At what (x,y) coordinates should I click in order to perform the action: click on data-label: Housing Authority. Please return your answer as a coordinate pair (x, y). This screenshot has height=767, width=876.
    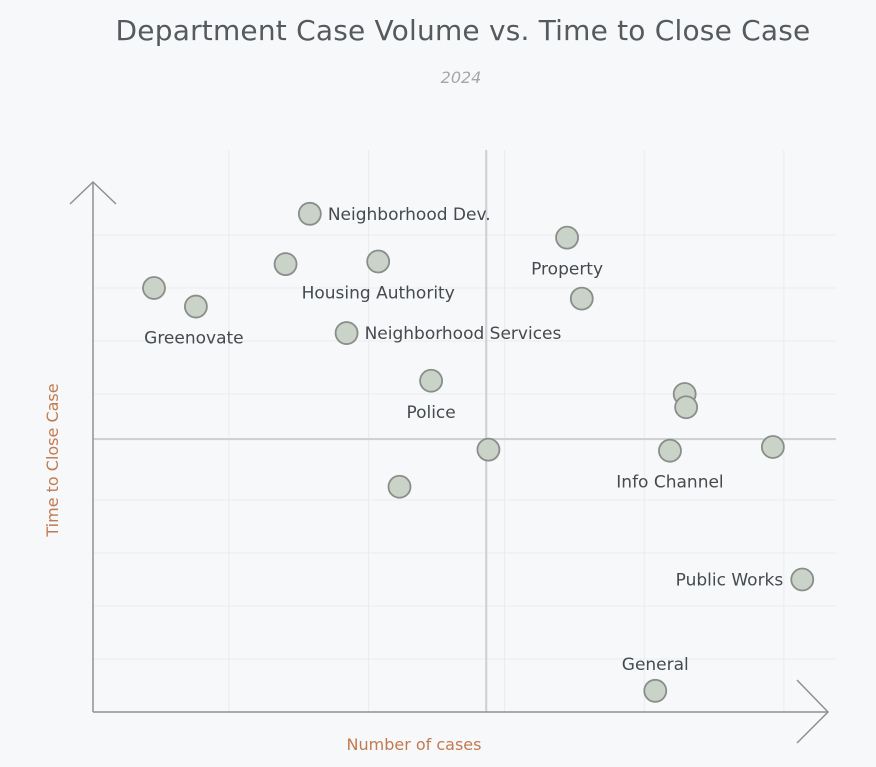
    Looking at the image, I should click on (378, 294).